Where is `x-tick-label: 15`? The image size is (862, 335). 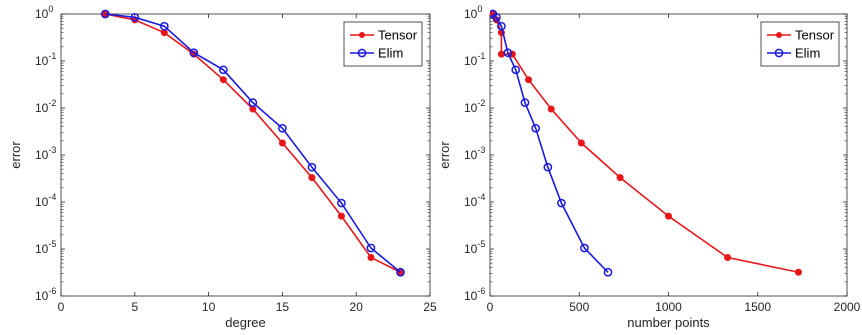
x-tick-label: 15 is located at coordinates (283, 307).